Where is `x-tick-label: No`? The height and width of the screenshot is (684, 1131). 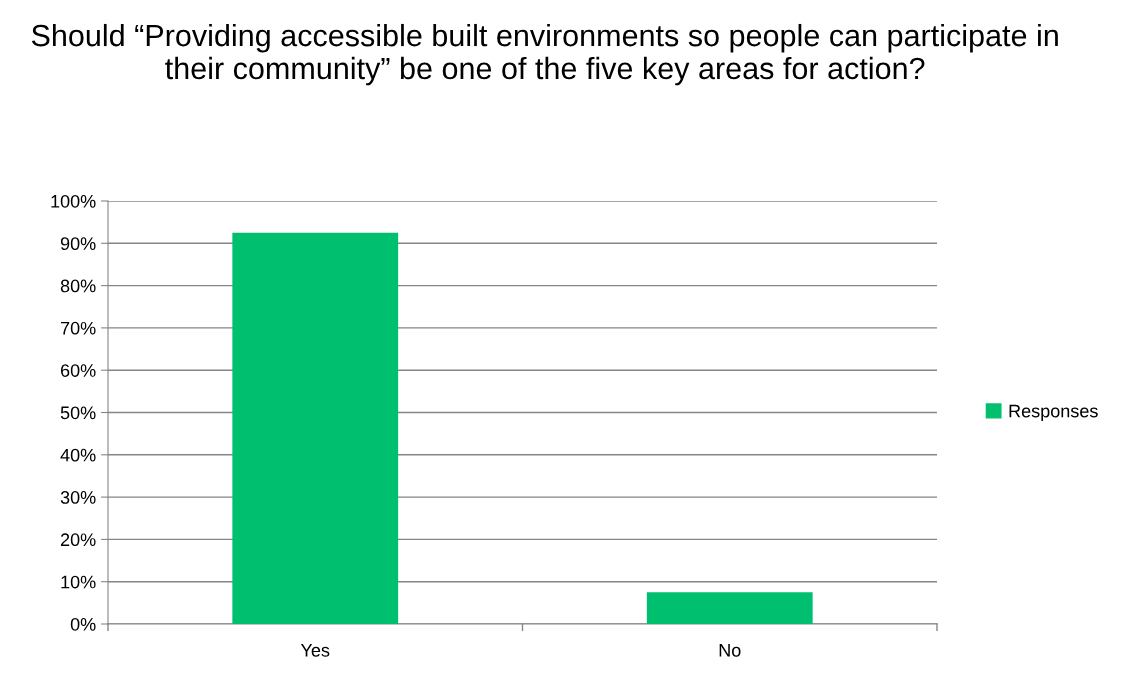 x-tick-label: No is located at coordinates (730, 650).